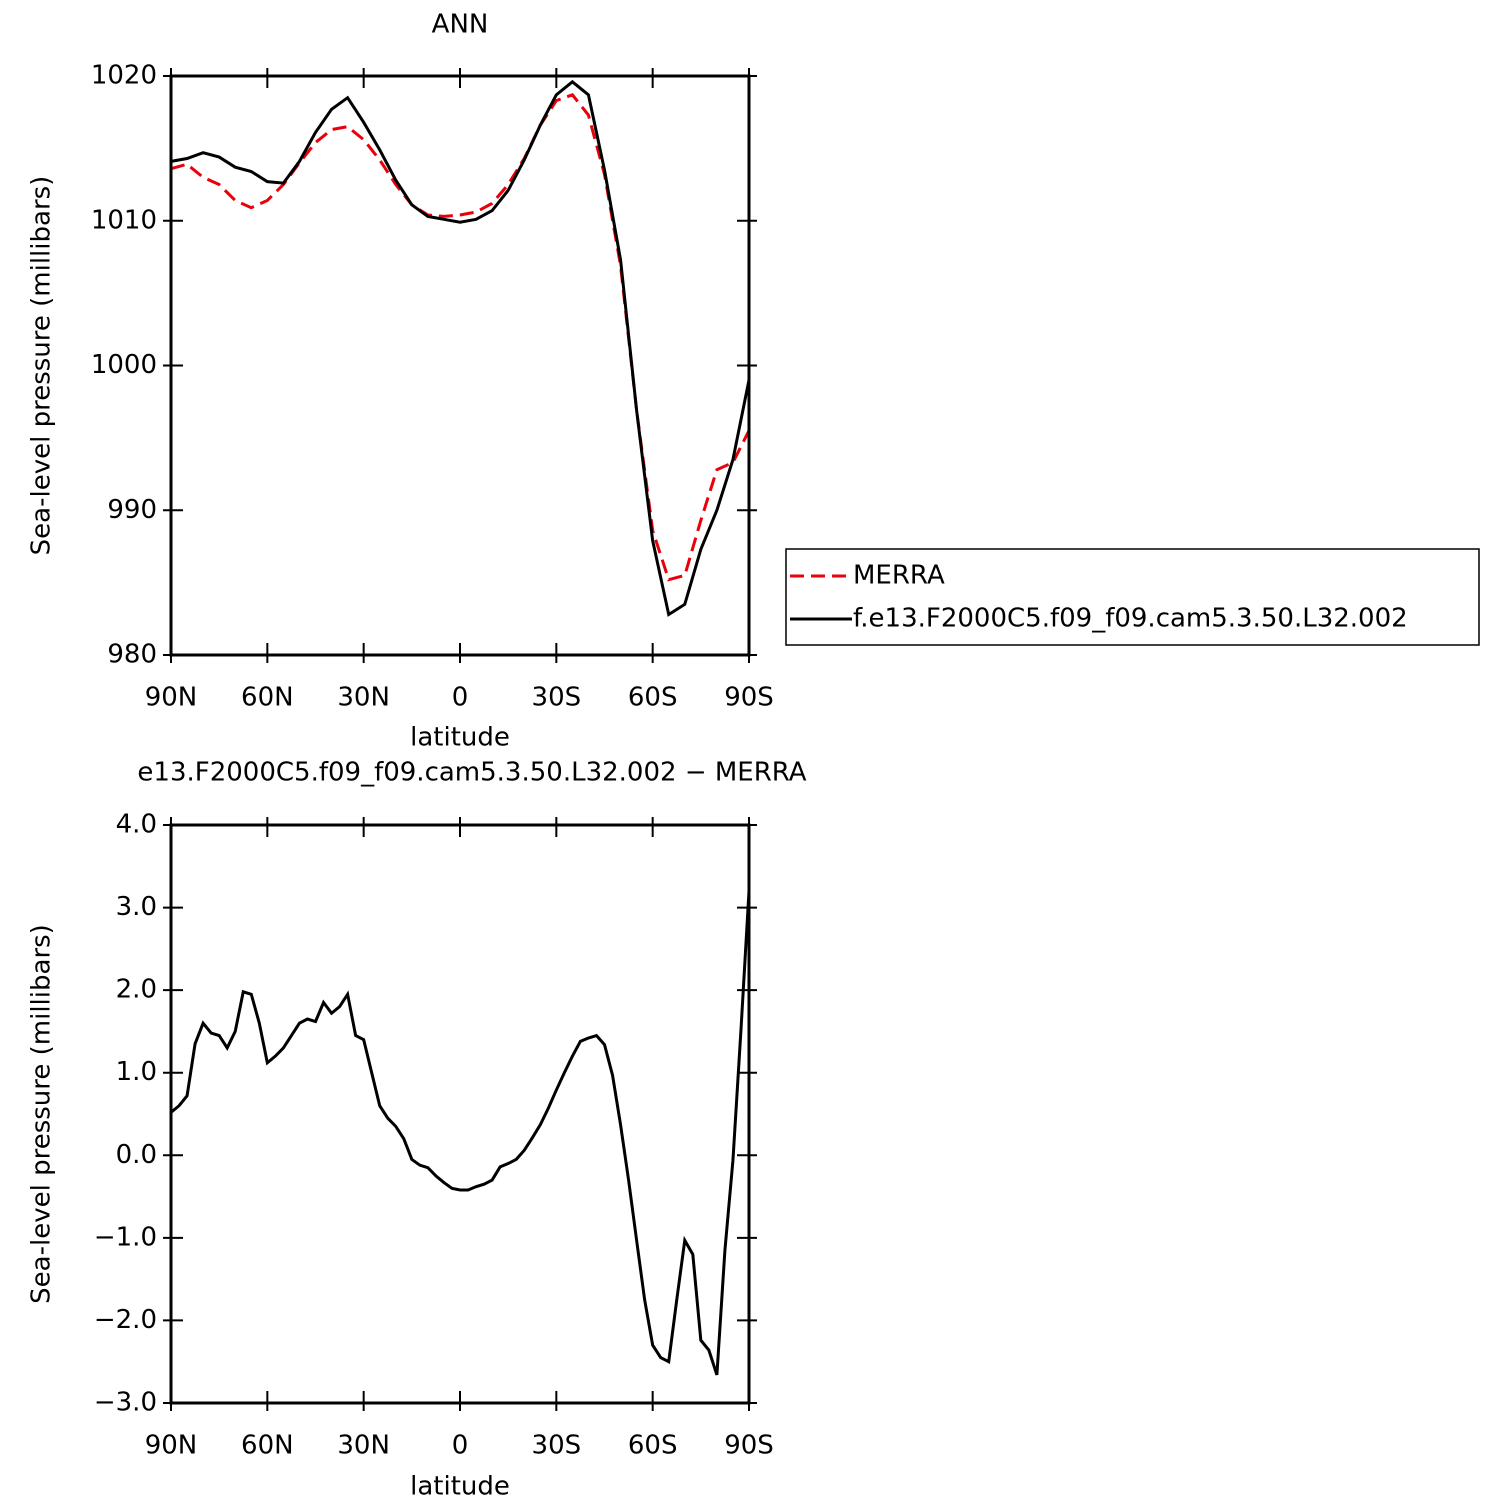 This screenshot has height=1512, width=1508. Describe the element at coordinates (1132, 597) in the screenshot. I see `legend-box` at that location.